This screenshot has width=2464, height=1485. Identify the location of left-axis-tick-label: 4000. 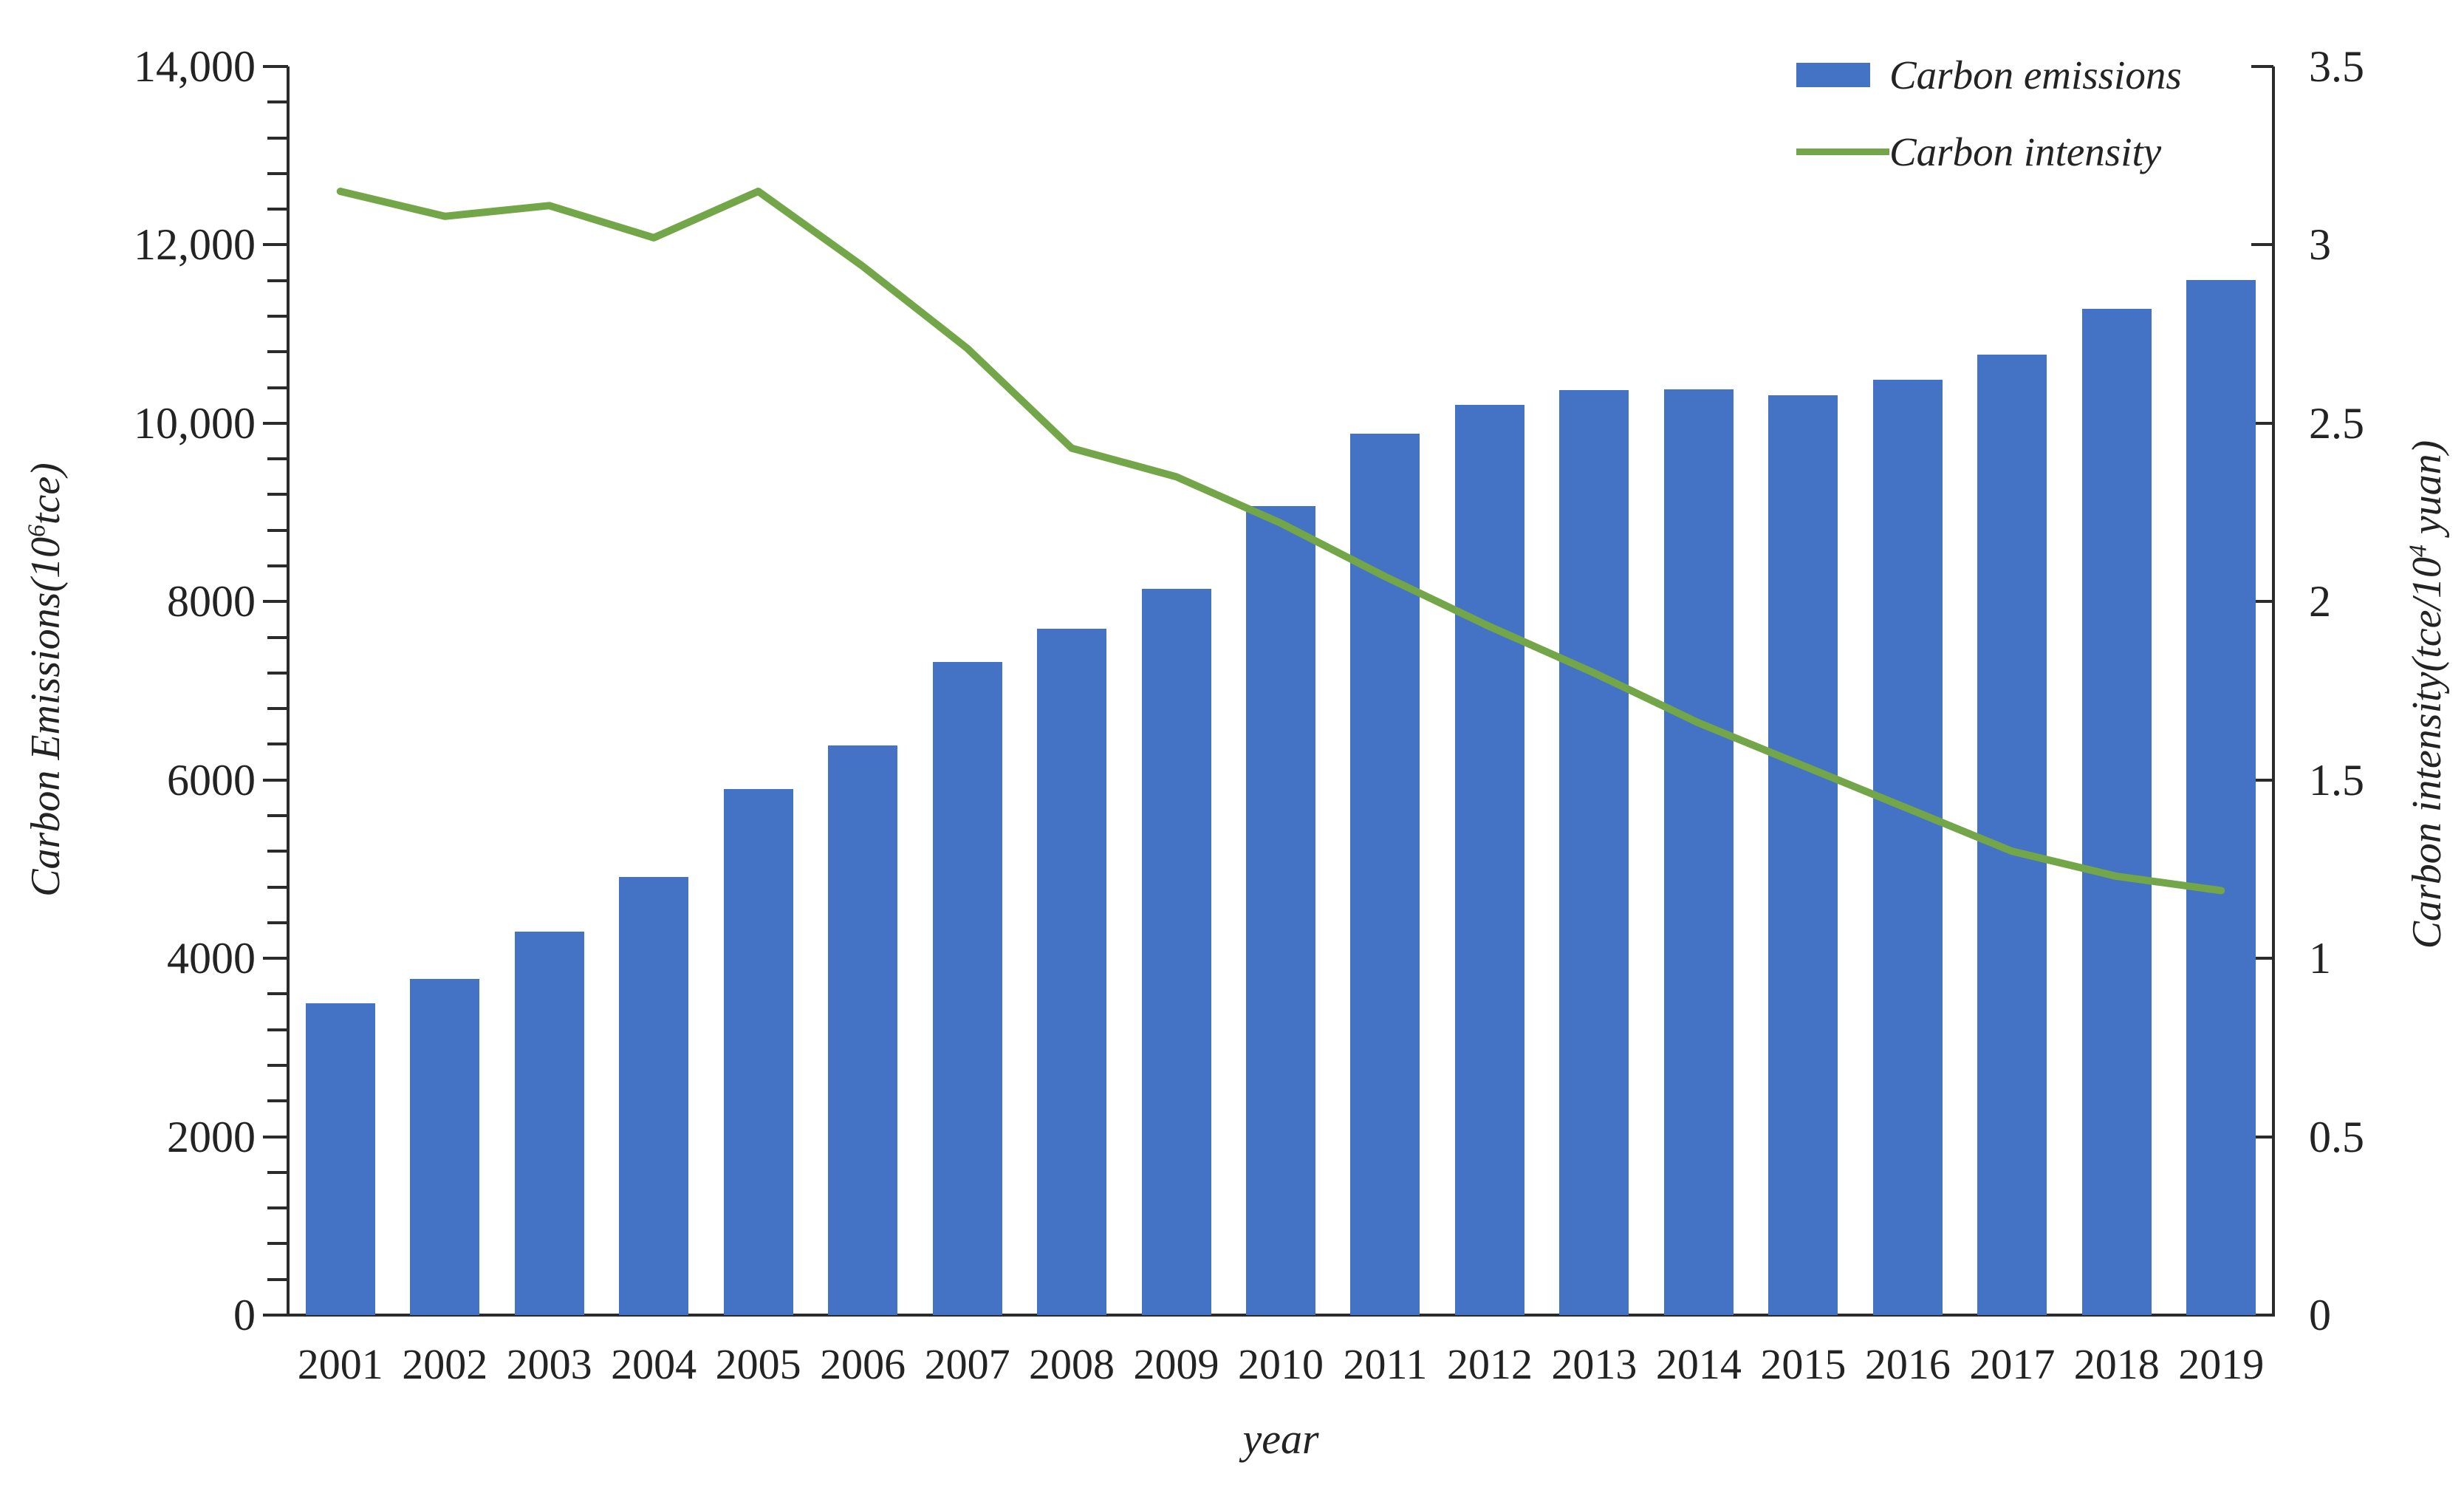
(211, 959).